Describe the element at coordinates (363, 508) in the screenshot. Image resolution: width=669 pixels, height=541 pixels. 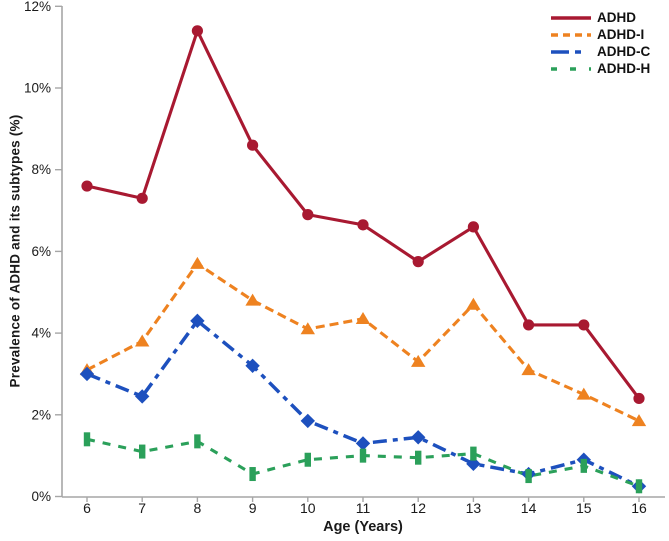
I see `x-tick-label: 11` at that location.